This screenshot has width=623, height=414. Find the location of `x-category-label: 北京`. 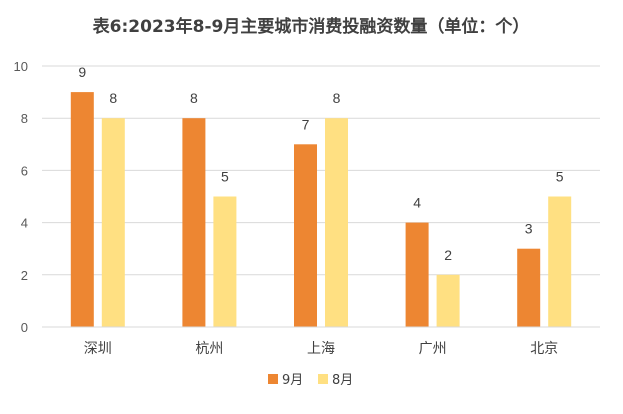

x-category-label: 北京 is located at coordinates (544, 349).